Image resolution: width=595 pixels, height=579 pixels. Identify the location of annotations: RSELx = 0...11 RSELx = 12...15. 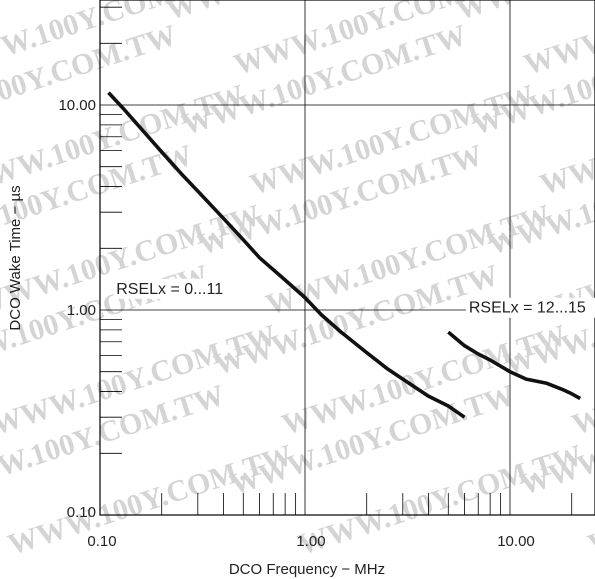
(354, 298).